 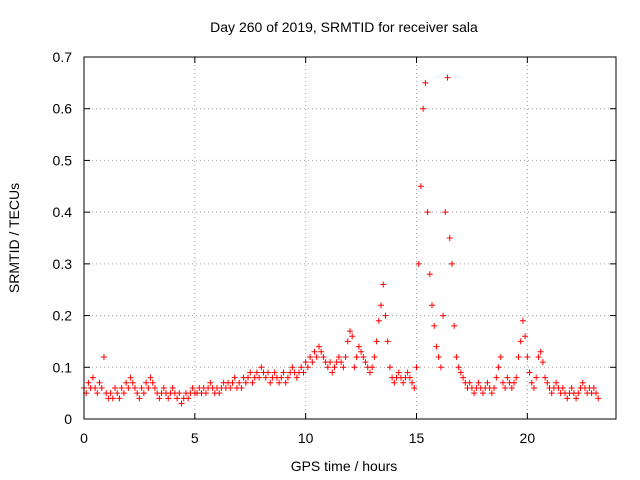 What do you see at coordinates (68, 419) in the screenshot?
I see `y-tick-label: 0` at bounding box center [68, 419].